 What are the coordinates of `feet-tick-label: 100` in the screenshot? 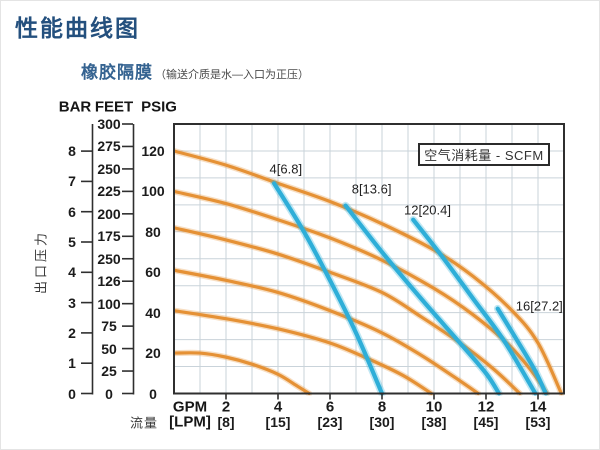 It's located at (109, 303).